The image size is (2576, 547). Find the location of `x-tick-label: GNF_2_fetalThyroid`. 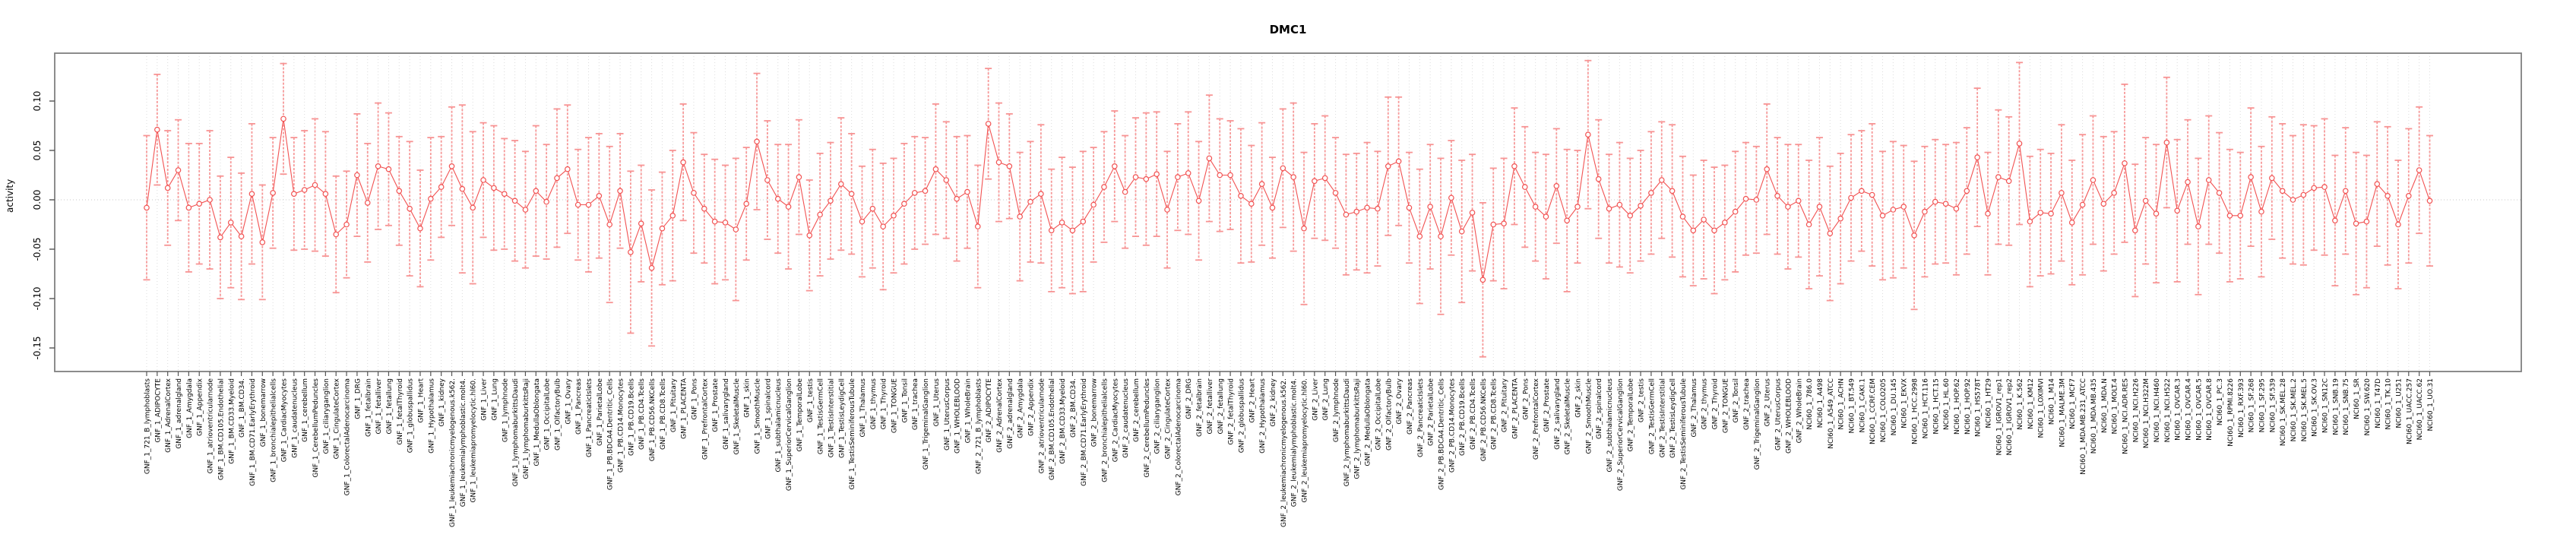

x-tick-label: GNF_2_fetalThyroid is located at coordinates (1232, 411).